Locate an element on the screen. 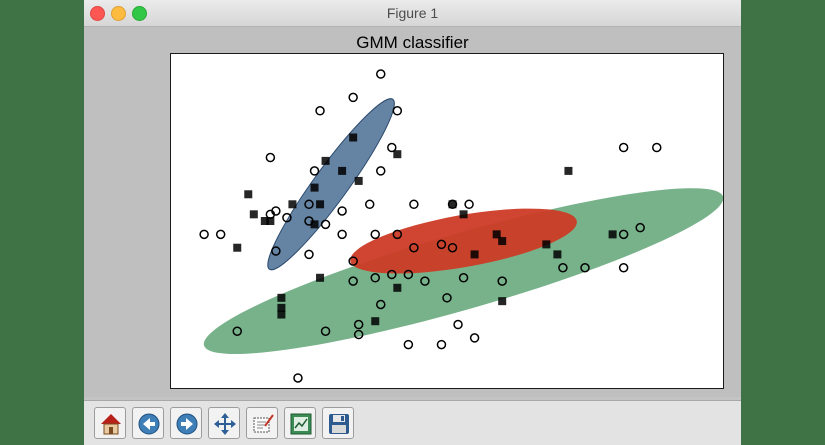 The image size is (825, 445). home-button is located at coordinates (110, 423).